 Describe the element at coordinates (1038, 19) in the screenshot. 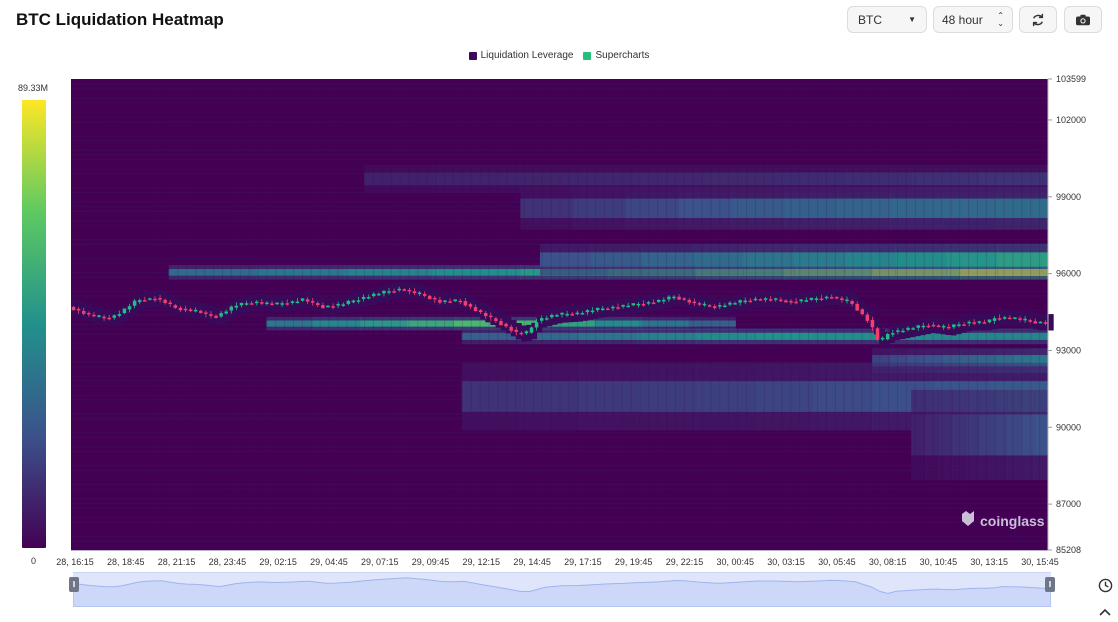

I see `refresh-button` at that location.